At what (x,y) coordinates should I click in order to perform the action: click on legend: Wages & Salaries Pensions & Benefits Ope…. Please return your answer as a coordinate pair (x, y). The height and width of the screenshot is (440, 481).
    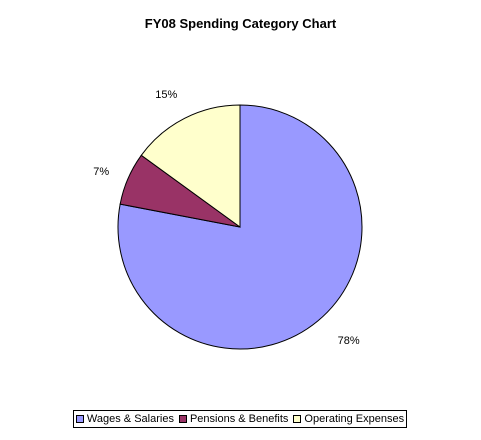
    Looking at the image, I should click on (240, 419).